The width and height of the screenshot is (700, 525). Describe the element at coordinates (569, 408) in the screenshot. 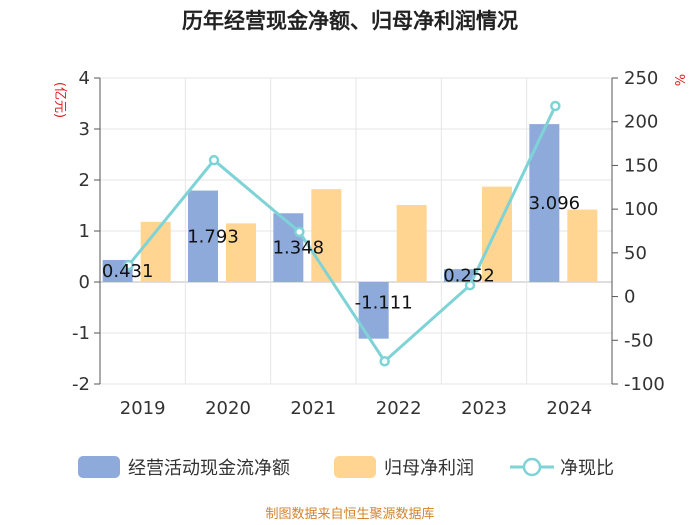

I see `x-tick-label: 2024` at that location.